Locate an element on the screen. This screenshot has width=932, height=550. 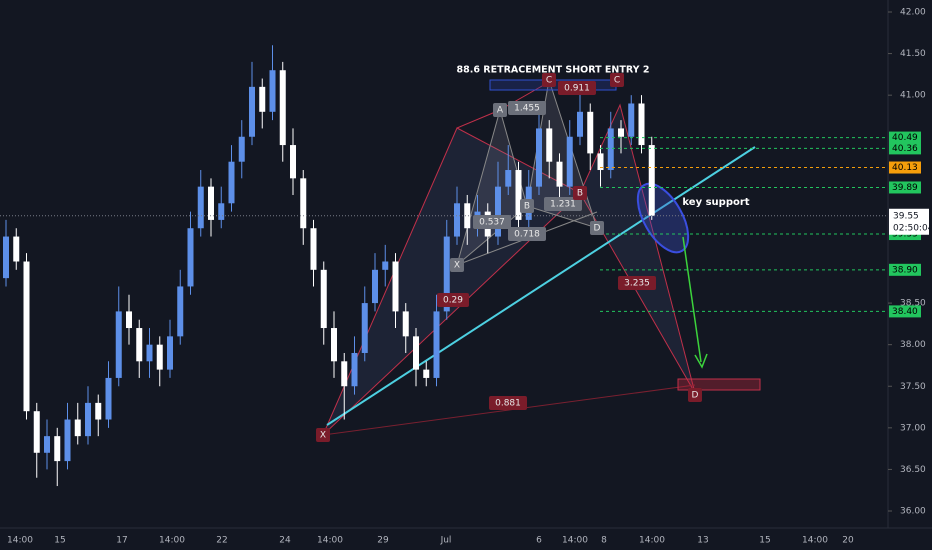
annotation: 1.455 is located at coordinates (527, 109).